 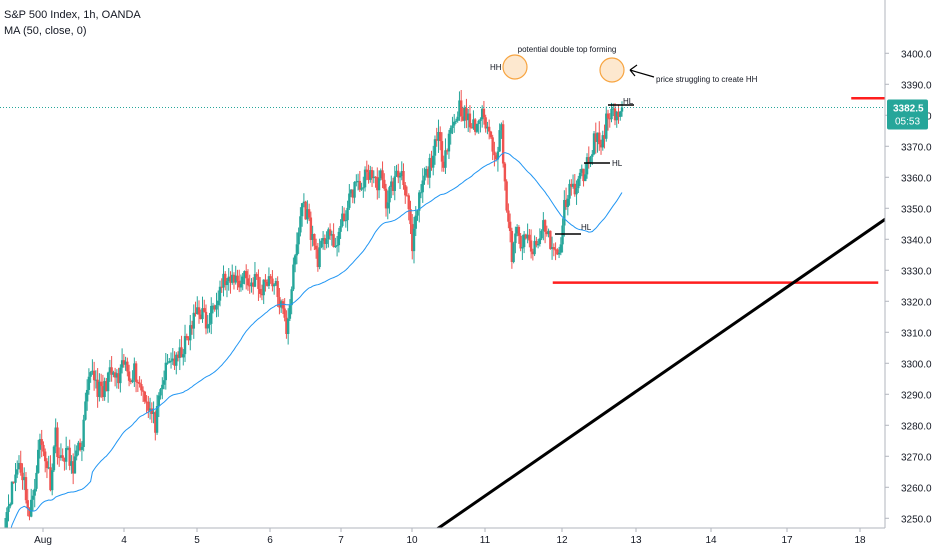 I want to click on x-tick-label: 14, so click(x=711, y=540).